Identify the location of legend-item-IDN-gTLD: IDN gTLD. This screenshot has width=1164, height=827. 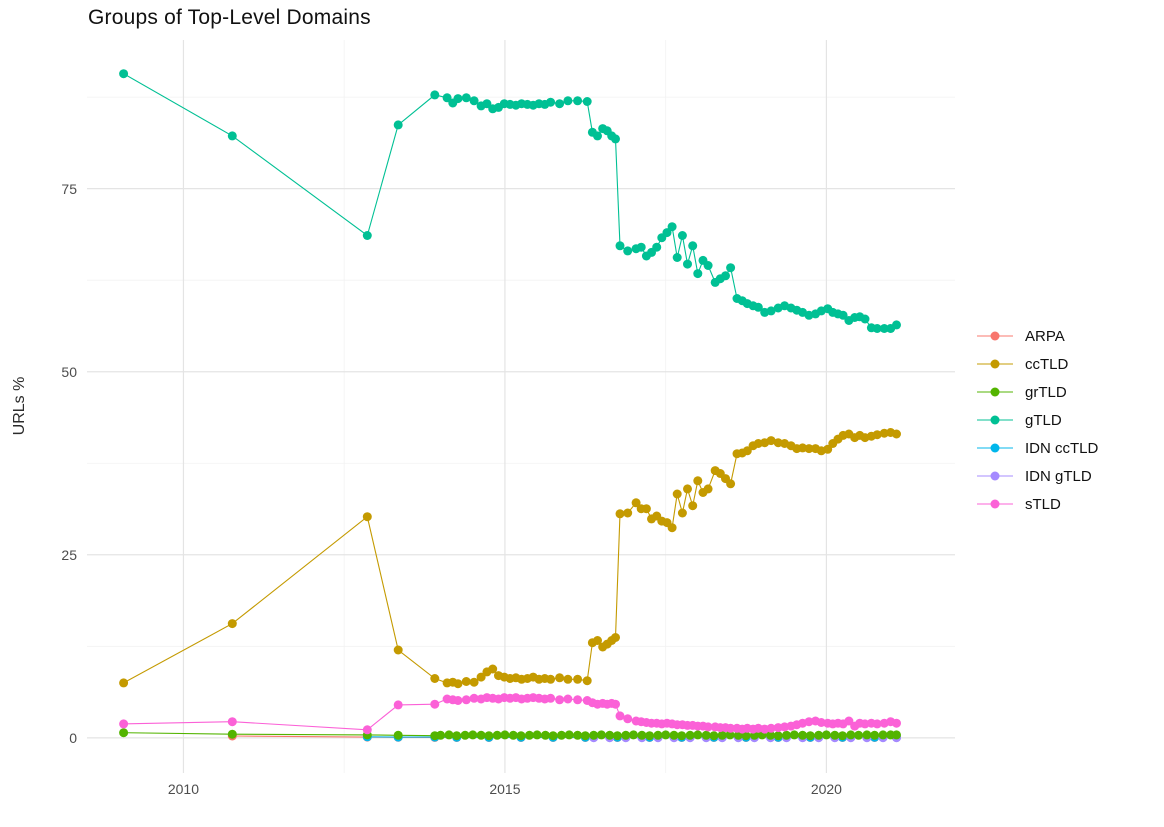
(1037, 476).